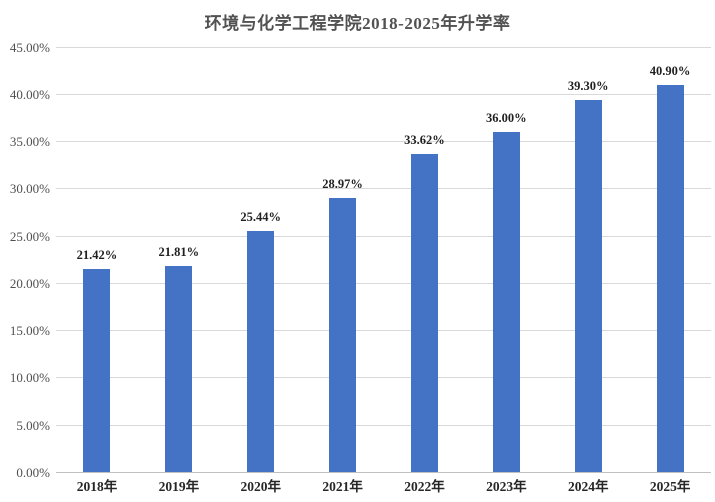 This screenshot has height=502, width=715. I want to click on y-axis-tick-label: 35.00%, so click(29, 142).